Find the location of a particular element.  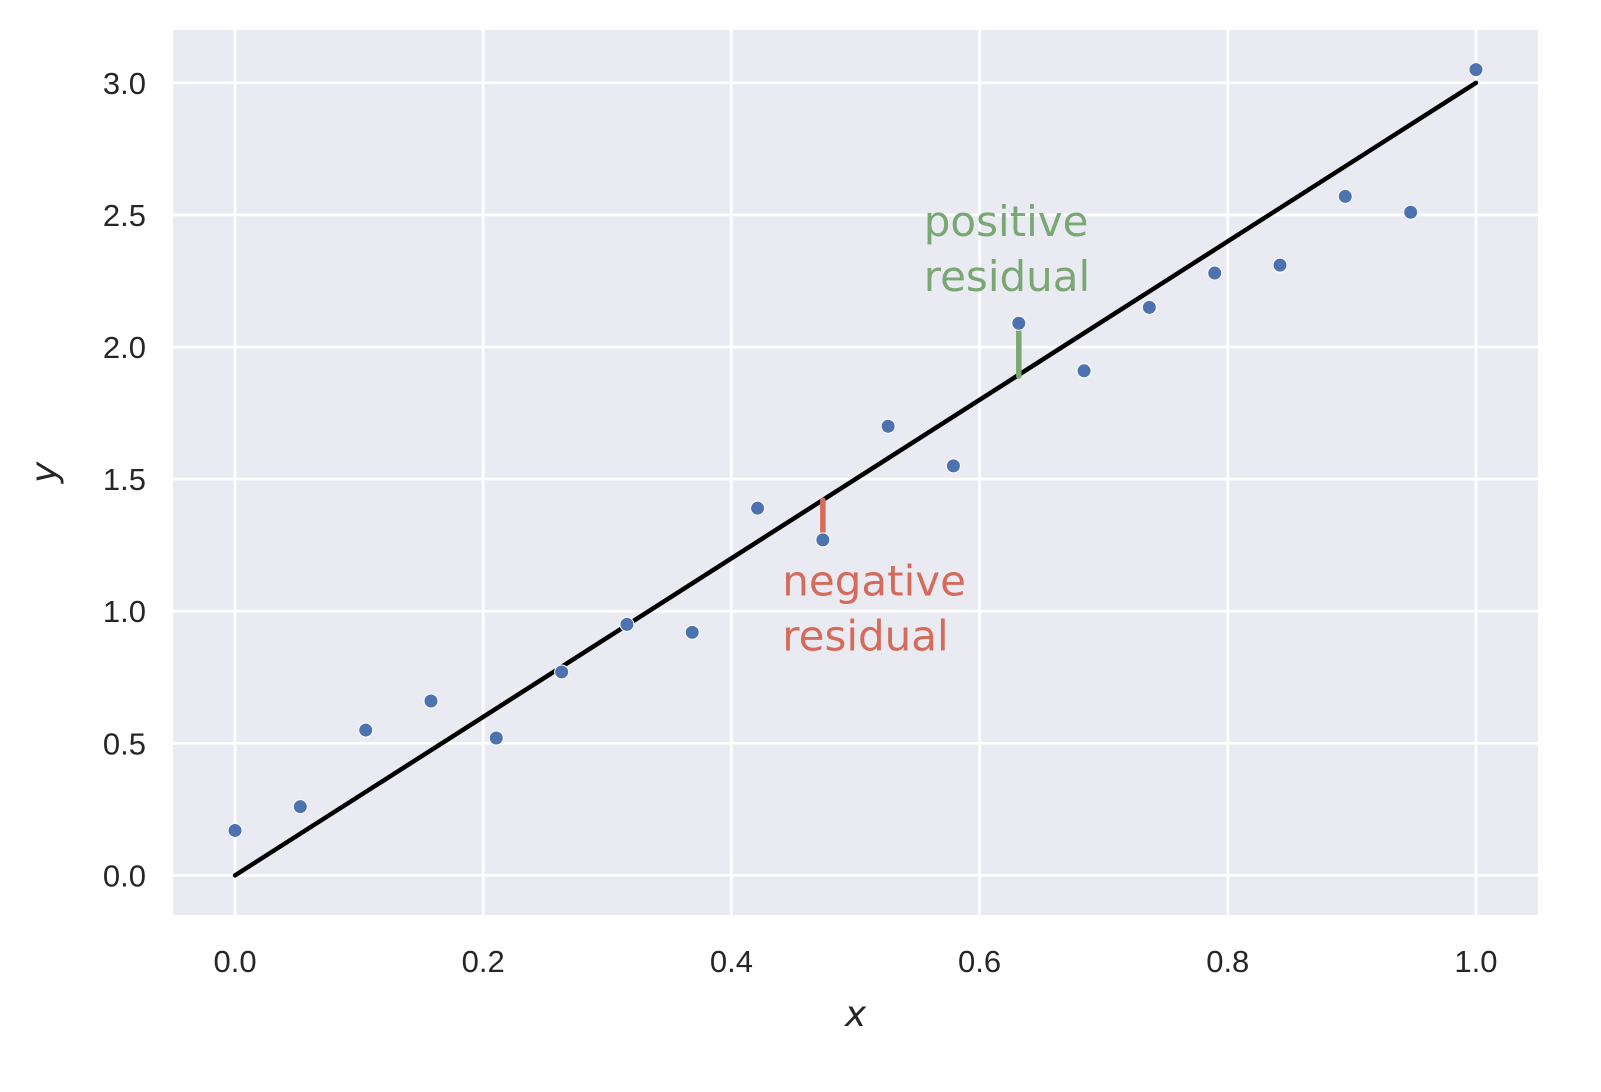

x-tick-label: 0.0 is located at coordinates (234, 961).